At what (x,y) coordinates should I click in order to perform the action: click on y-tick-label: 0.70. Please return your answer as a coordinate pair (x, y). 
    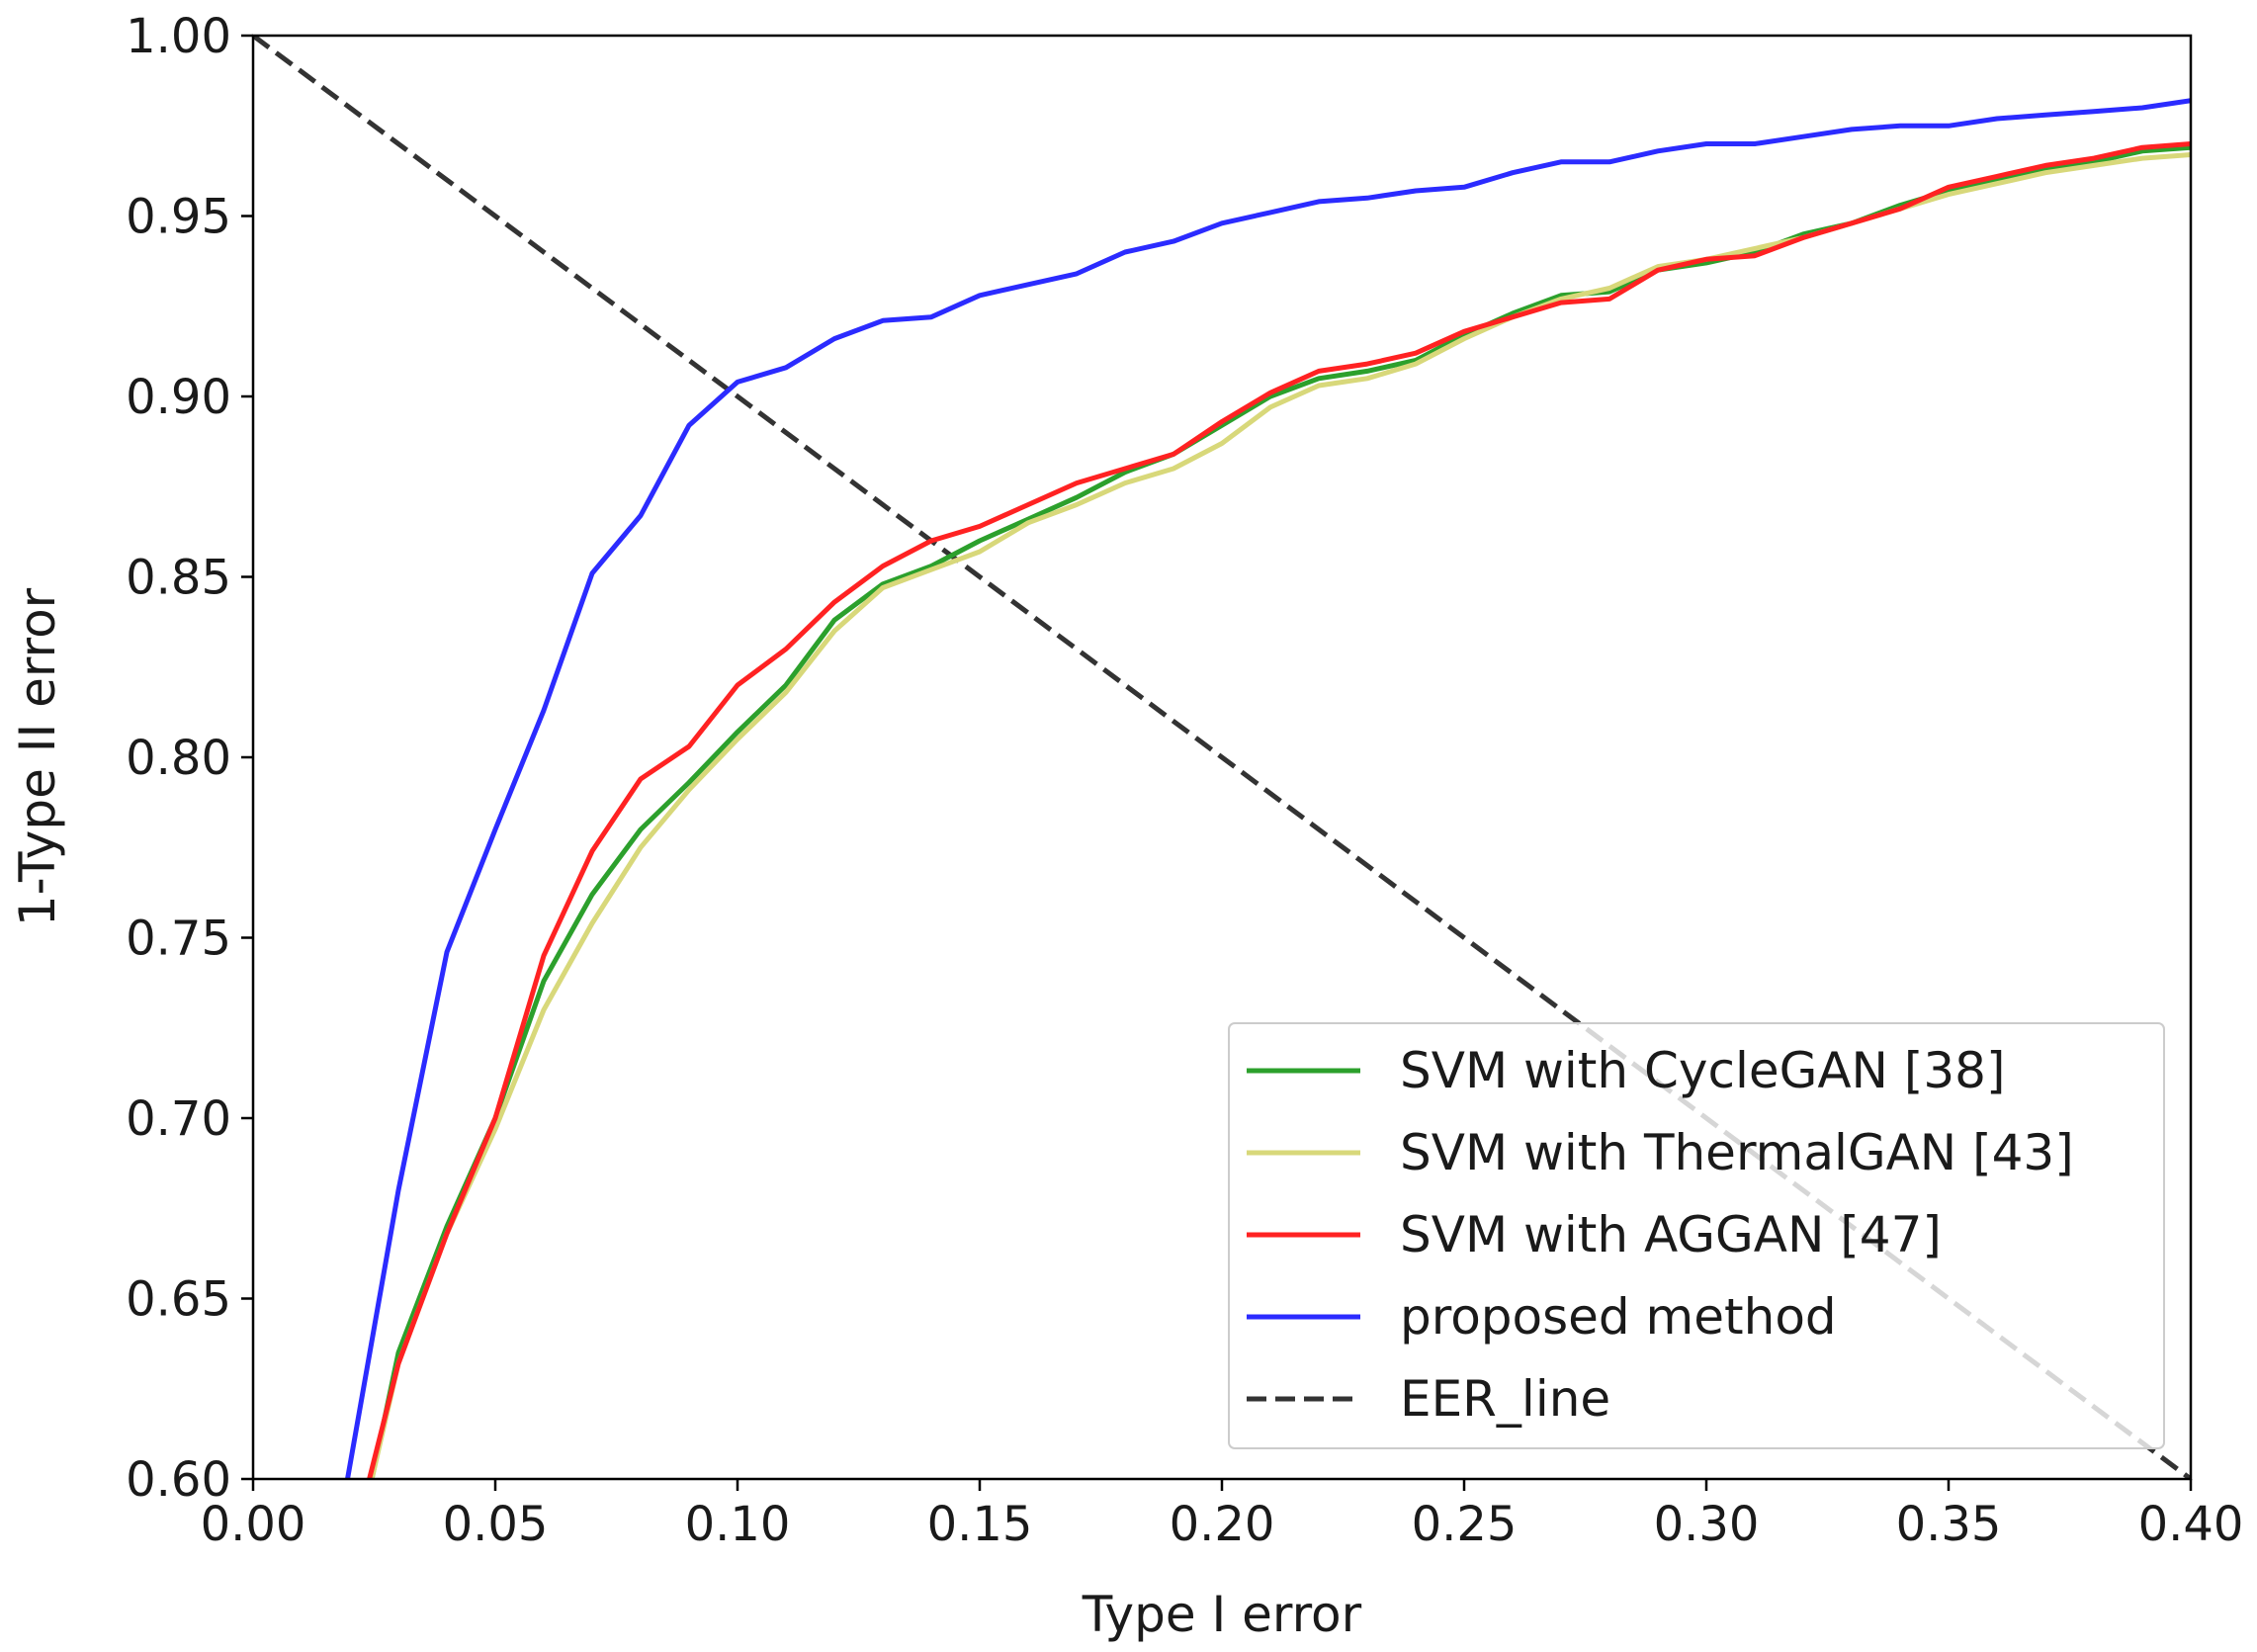
    Looking at the image, I should click on (178, 1119).